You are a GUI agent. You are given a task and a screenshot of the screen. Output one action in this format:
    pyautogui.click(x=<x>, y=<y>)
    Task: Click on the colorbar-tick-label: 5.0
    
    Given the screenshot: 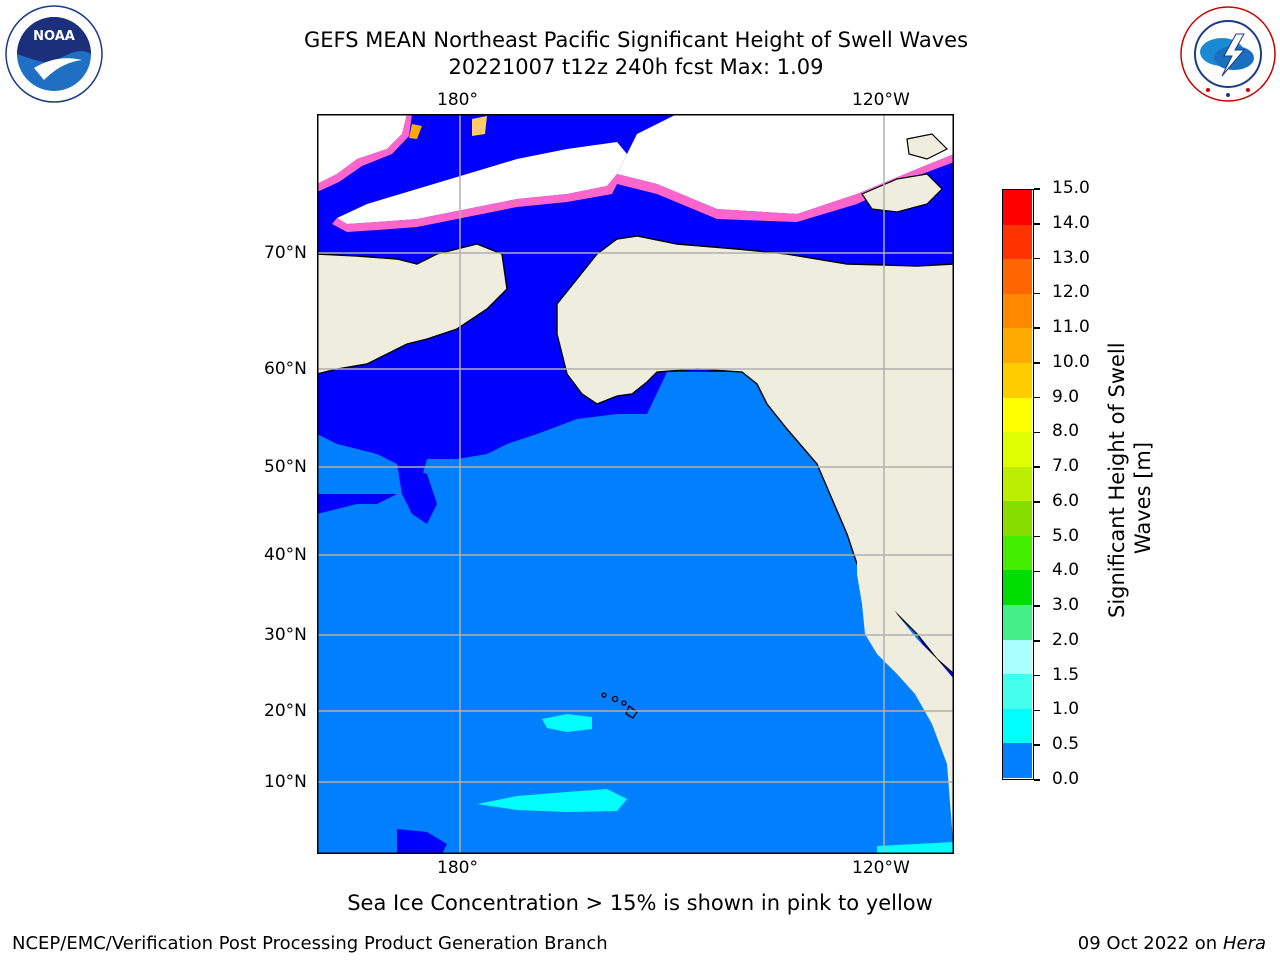 What is the action you would take?
    pyautogui.click(x=1066, y=535)
    